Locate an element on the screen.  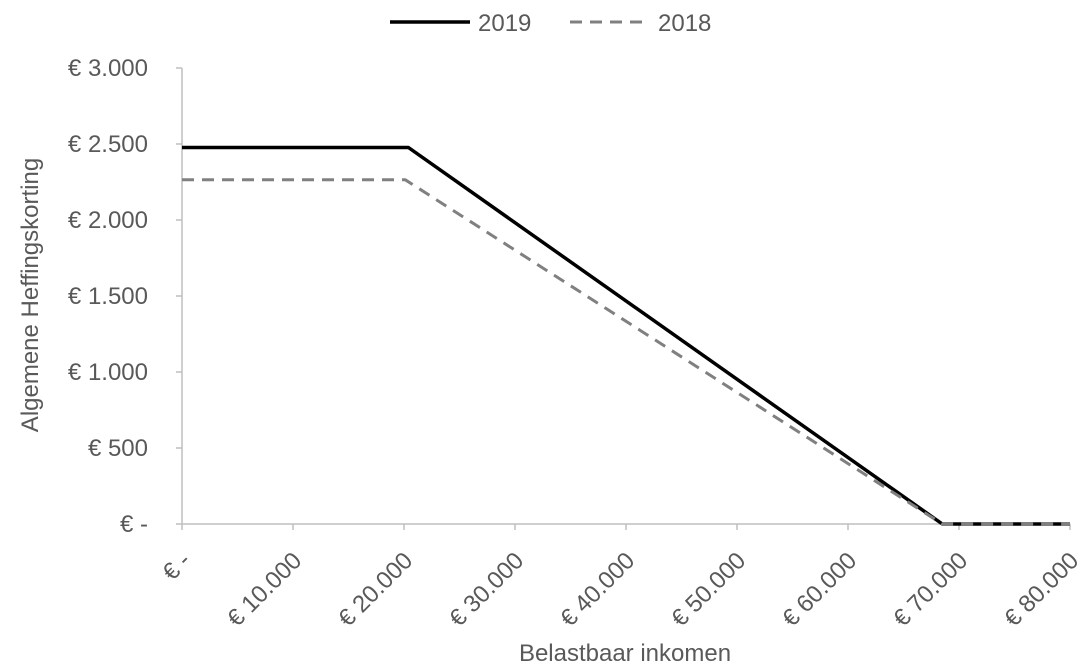
x-tick-label: € 70.000 is located at coordinates (930, 589).